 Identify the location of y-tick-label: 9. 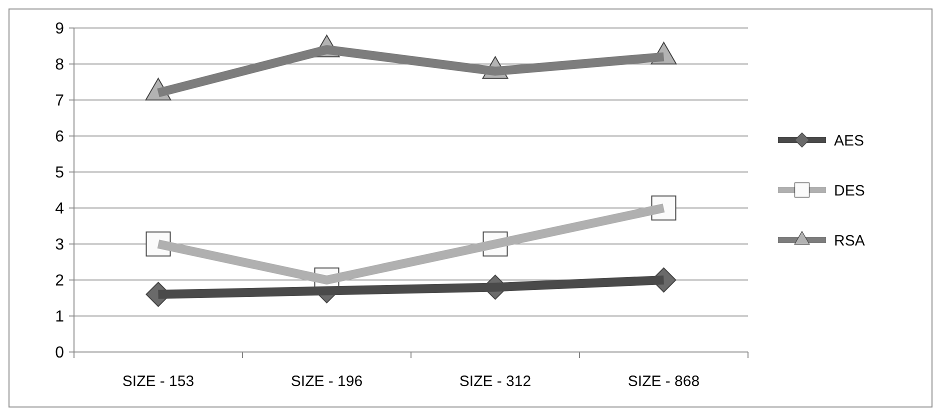
(59, 29).